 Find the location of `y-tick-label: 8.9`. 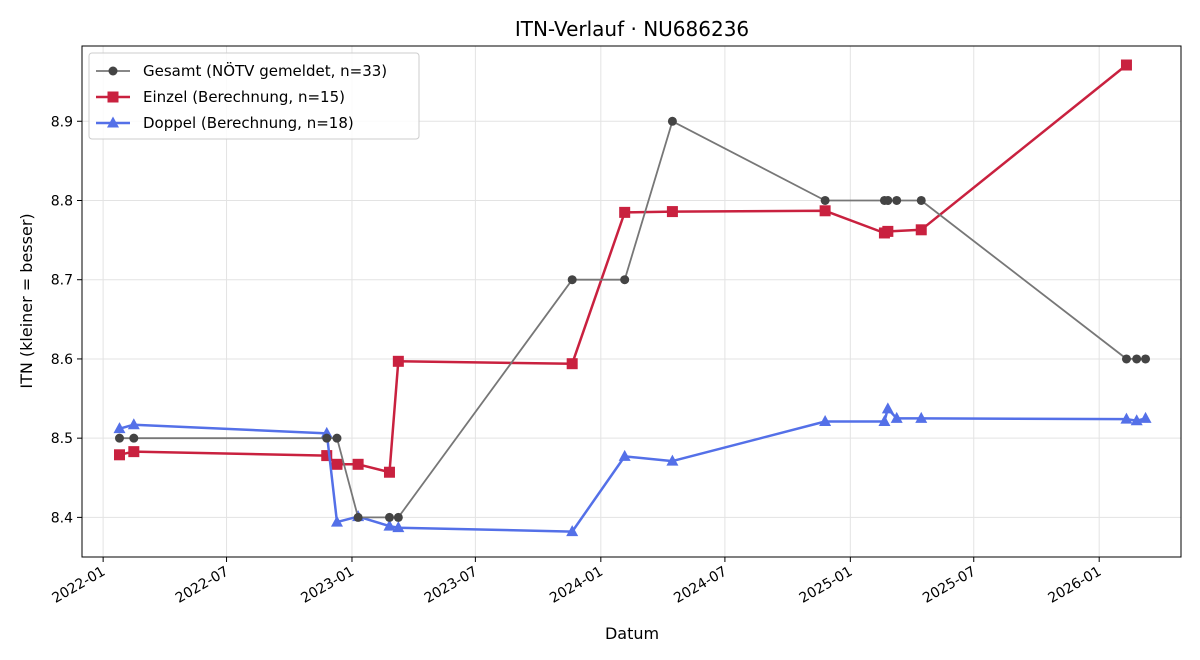

y-tick-label: 8.9 is located at coordinates (62, 122).